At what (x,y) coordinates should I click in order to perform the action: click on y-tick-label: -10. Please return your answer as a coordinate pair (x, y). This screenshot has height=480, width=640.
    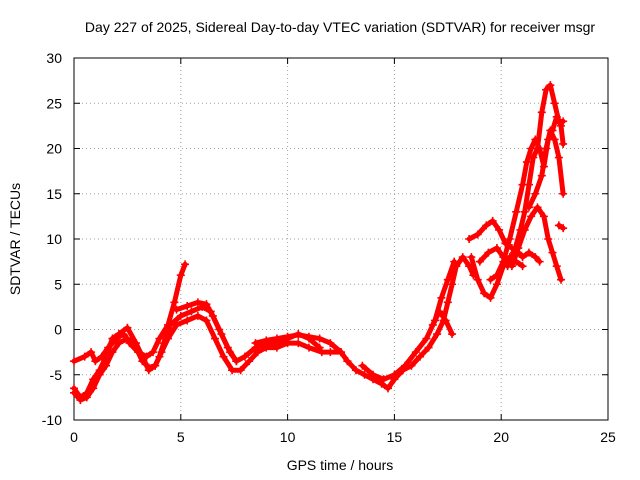
    Looking at the image, I should click on (52, 420).